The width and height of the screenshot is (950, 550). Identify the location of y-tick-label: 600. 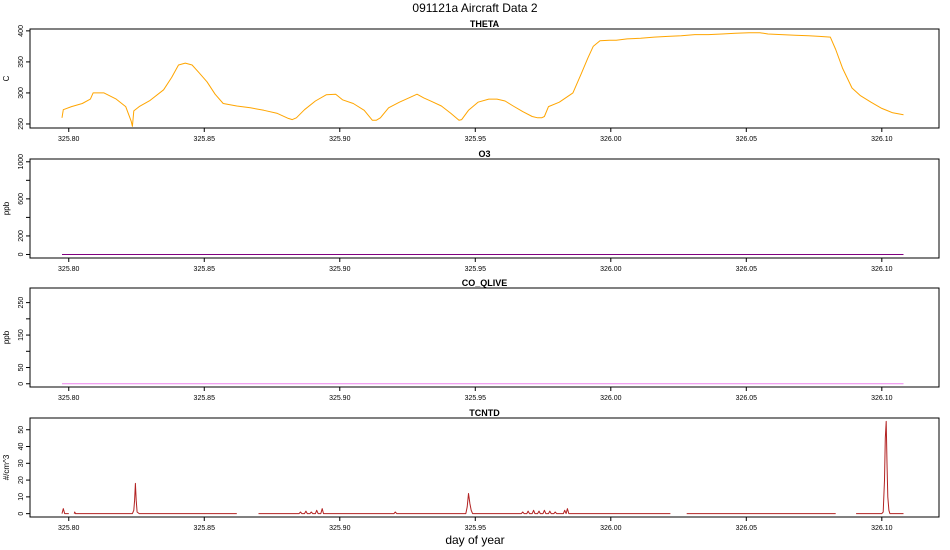
(21, 199).